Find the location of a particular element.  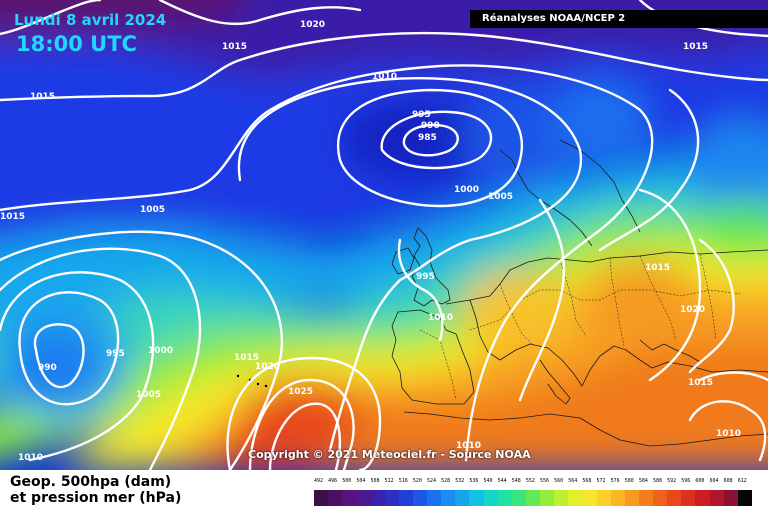

isobar-990-ring is located at coordinates (430, 140).